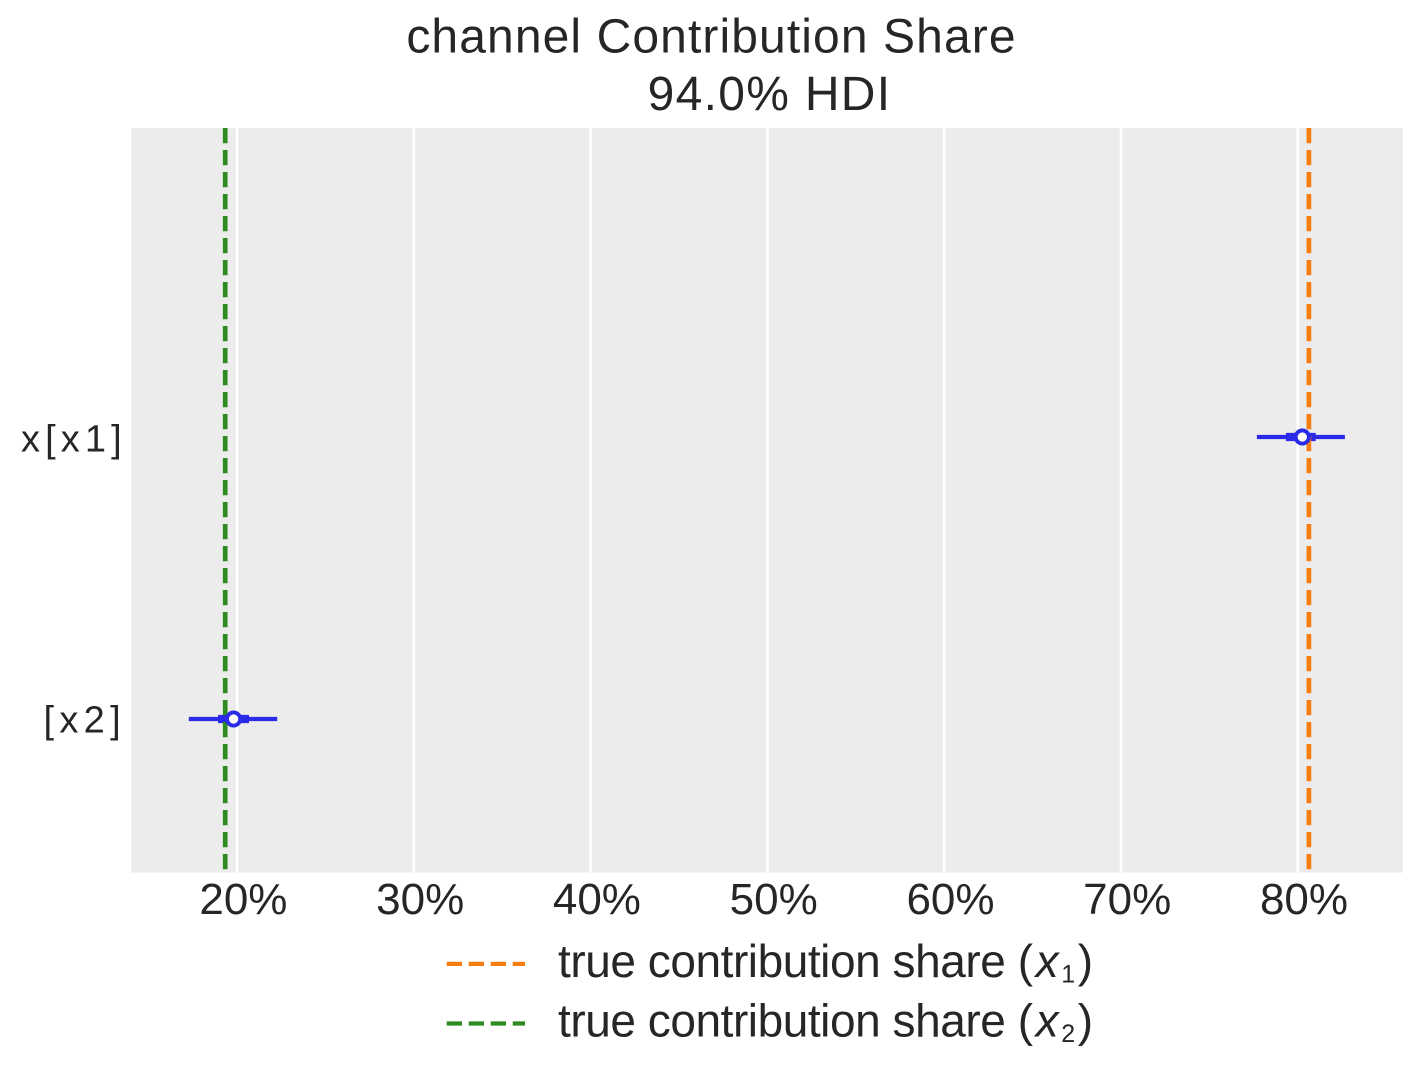 The height and width of the screenshot is (1081, 1423). What do you see at coordinates (597, 899) in the screenshot?
I see `svg-text: 40%` at bounding box center [597, 899].